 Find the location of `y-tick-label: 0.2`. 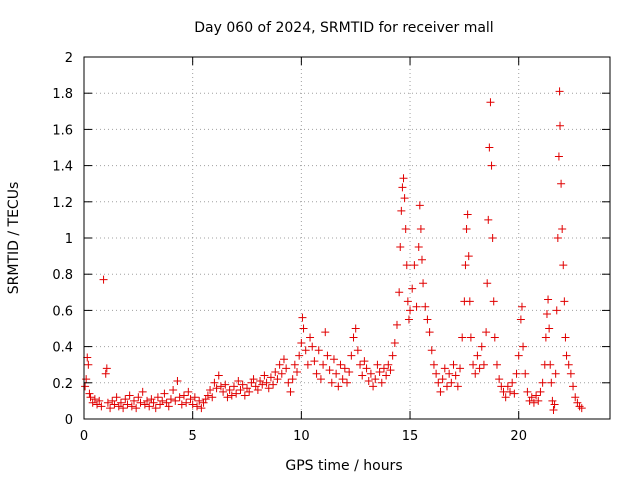

y-tick-label: 0.2 is located at coordinates (62, 384).